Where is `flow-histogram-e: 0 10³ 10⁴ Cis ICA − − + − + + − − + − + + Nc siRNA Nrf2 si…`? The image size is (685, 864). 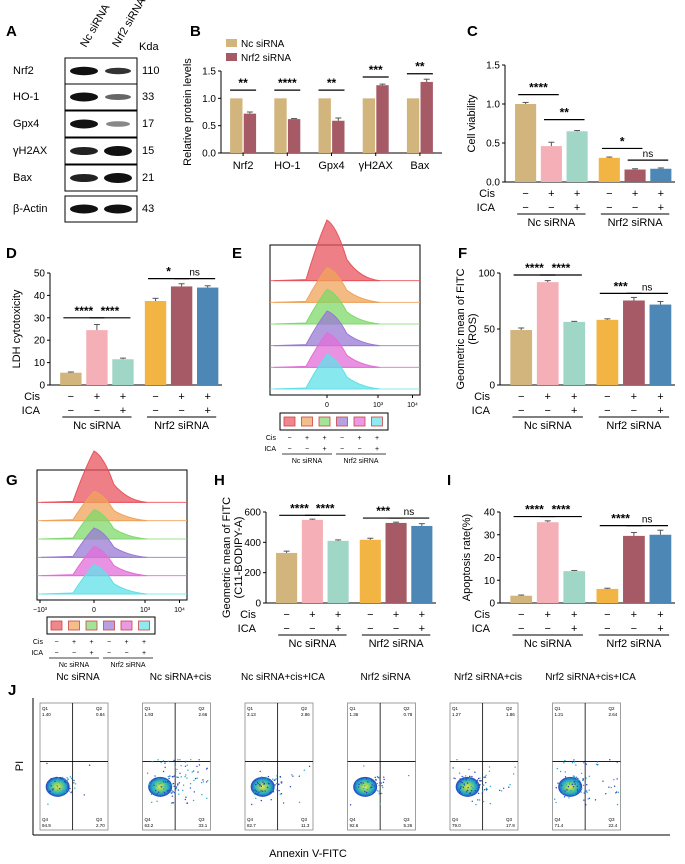
flow-histogram-e: 0 10³ 10⁴ Cis ICA − − + − + + − − + − + + Nc siRNA Nrf2 si… is located at coordinates (342, 342).